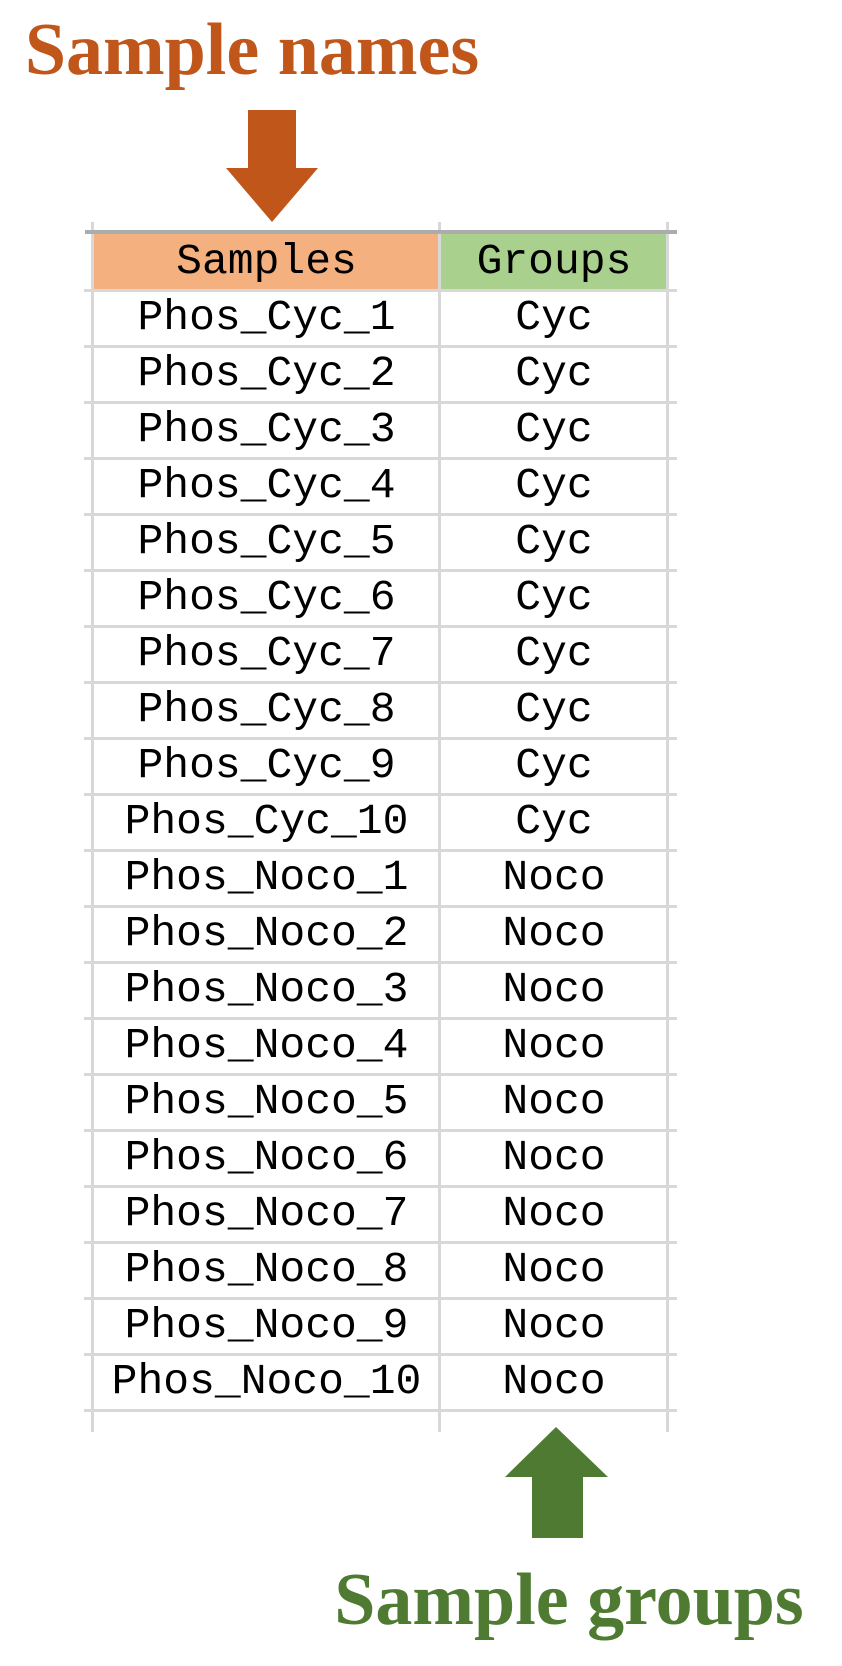 The image size is (842, 1666). What do you see at coordinates (421, 1214) in the screenshot?
I see `table-row: Phos_Noco_7 Noco` at bounding box center [421, 1214].